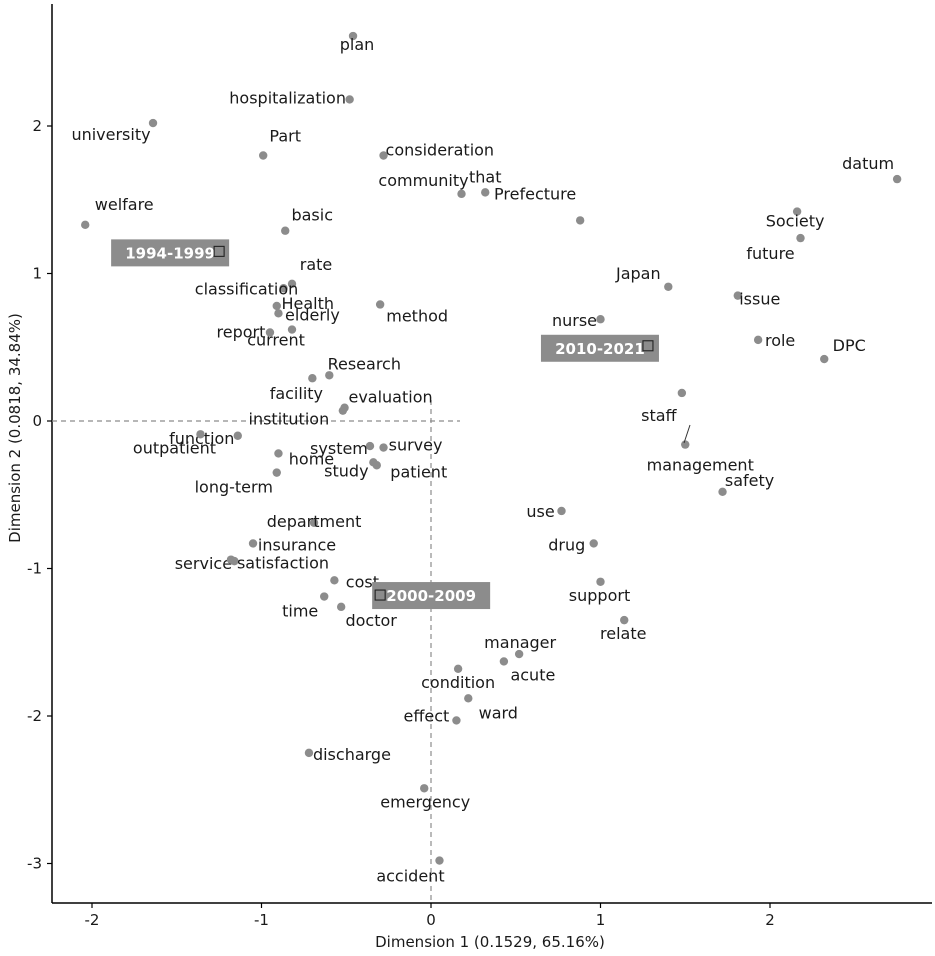  I want to click on word-label: acute, so click(532, 674).